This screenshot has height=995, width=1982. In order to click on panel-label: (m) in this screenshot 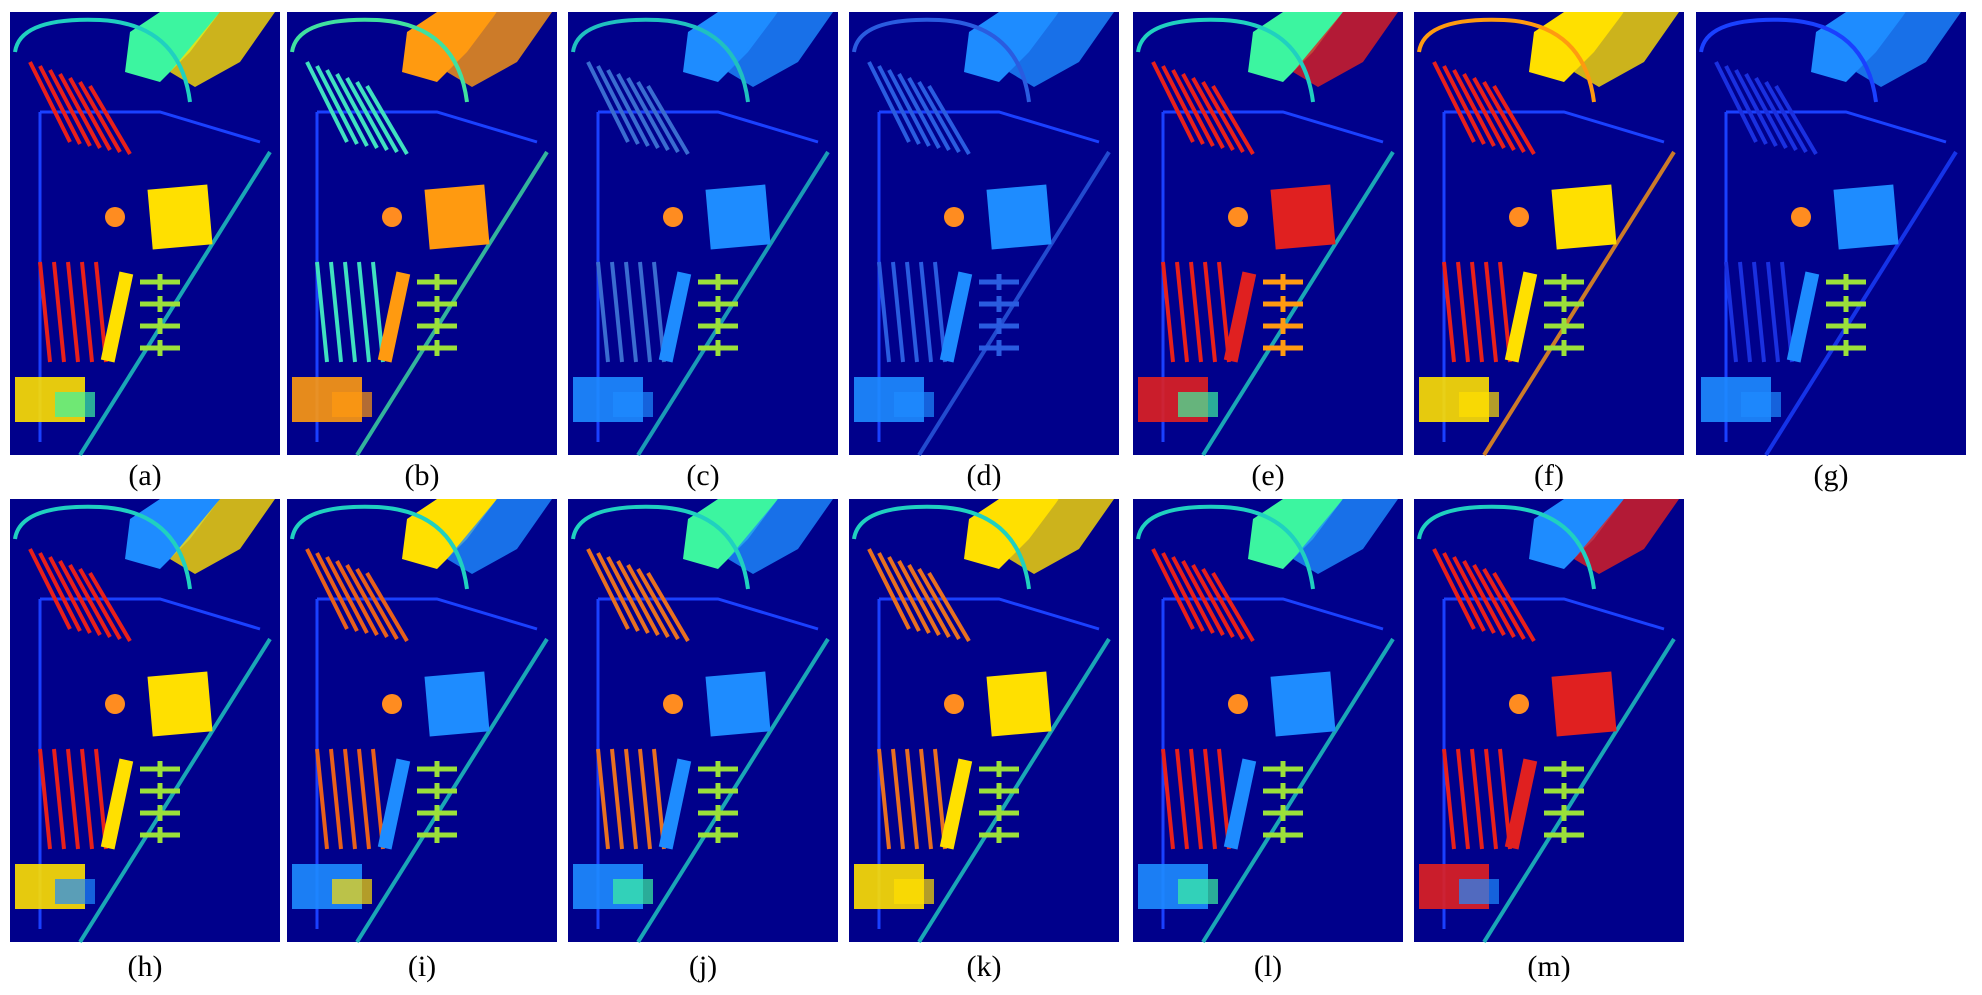, I will do `click(1548, 966)`.